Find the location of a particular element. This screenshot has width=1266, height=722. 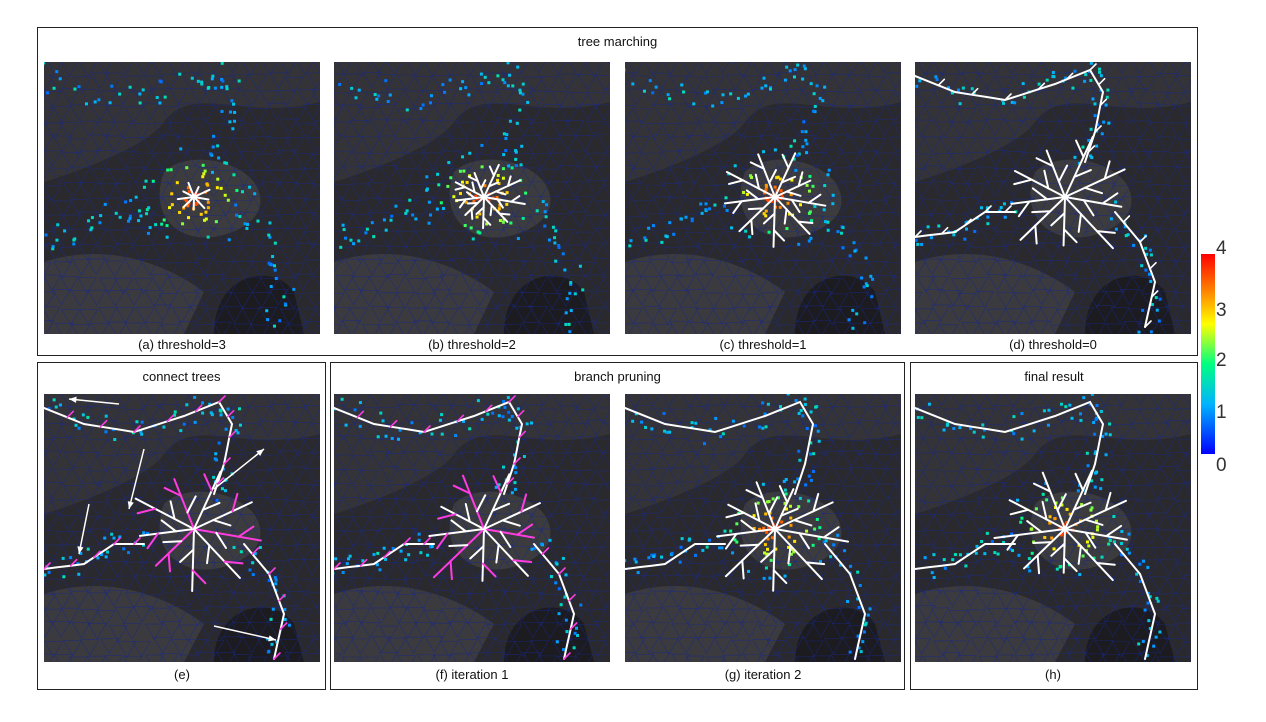

colorbar-gradient is located at coordinates (1208, 354).